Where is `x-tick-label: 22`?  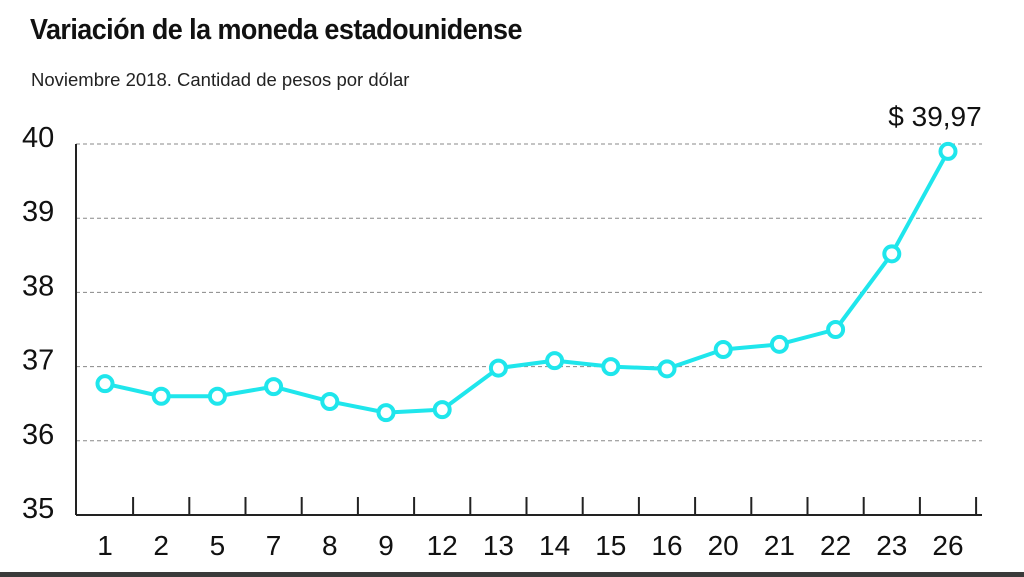
x-tick-label: 22 is located at coordinates (835, 545).